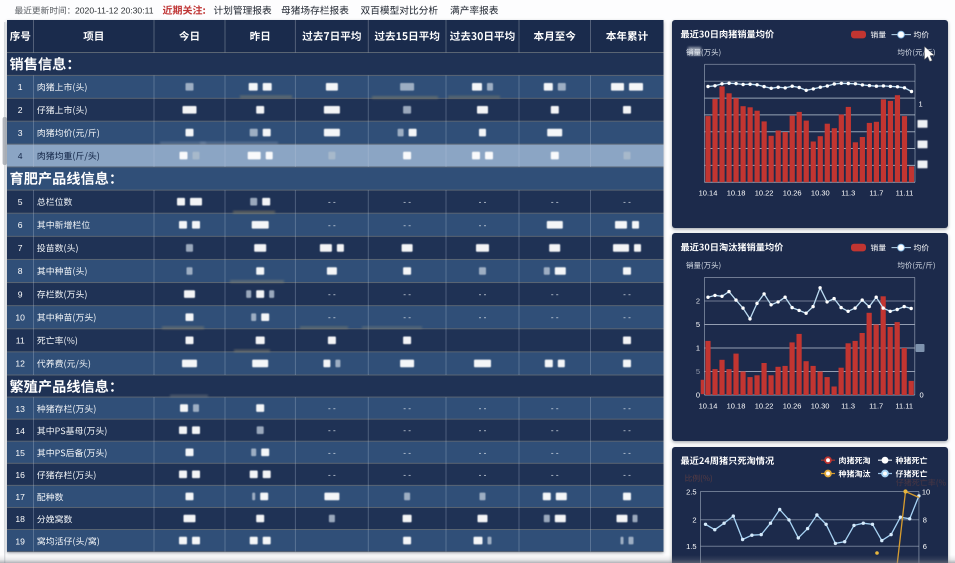 The width and height of the screenshot is (955, 563). Describe the element at coordinates (20, 294) in the screenshot. I see `svg-text: 9` at that location.